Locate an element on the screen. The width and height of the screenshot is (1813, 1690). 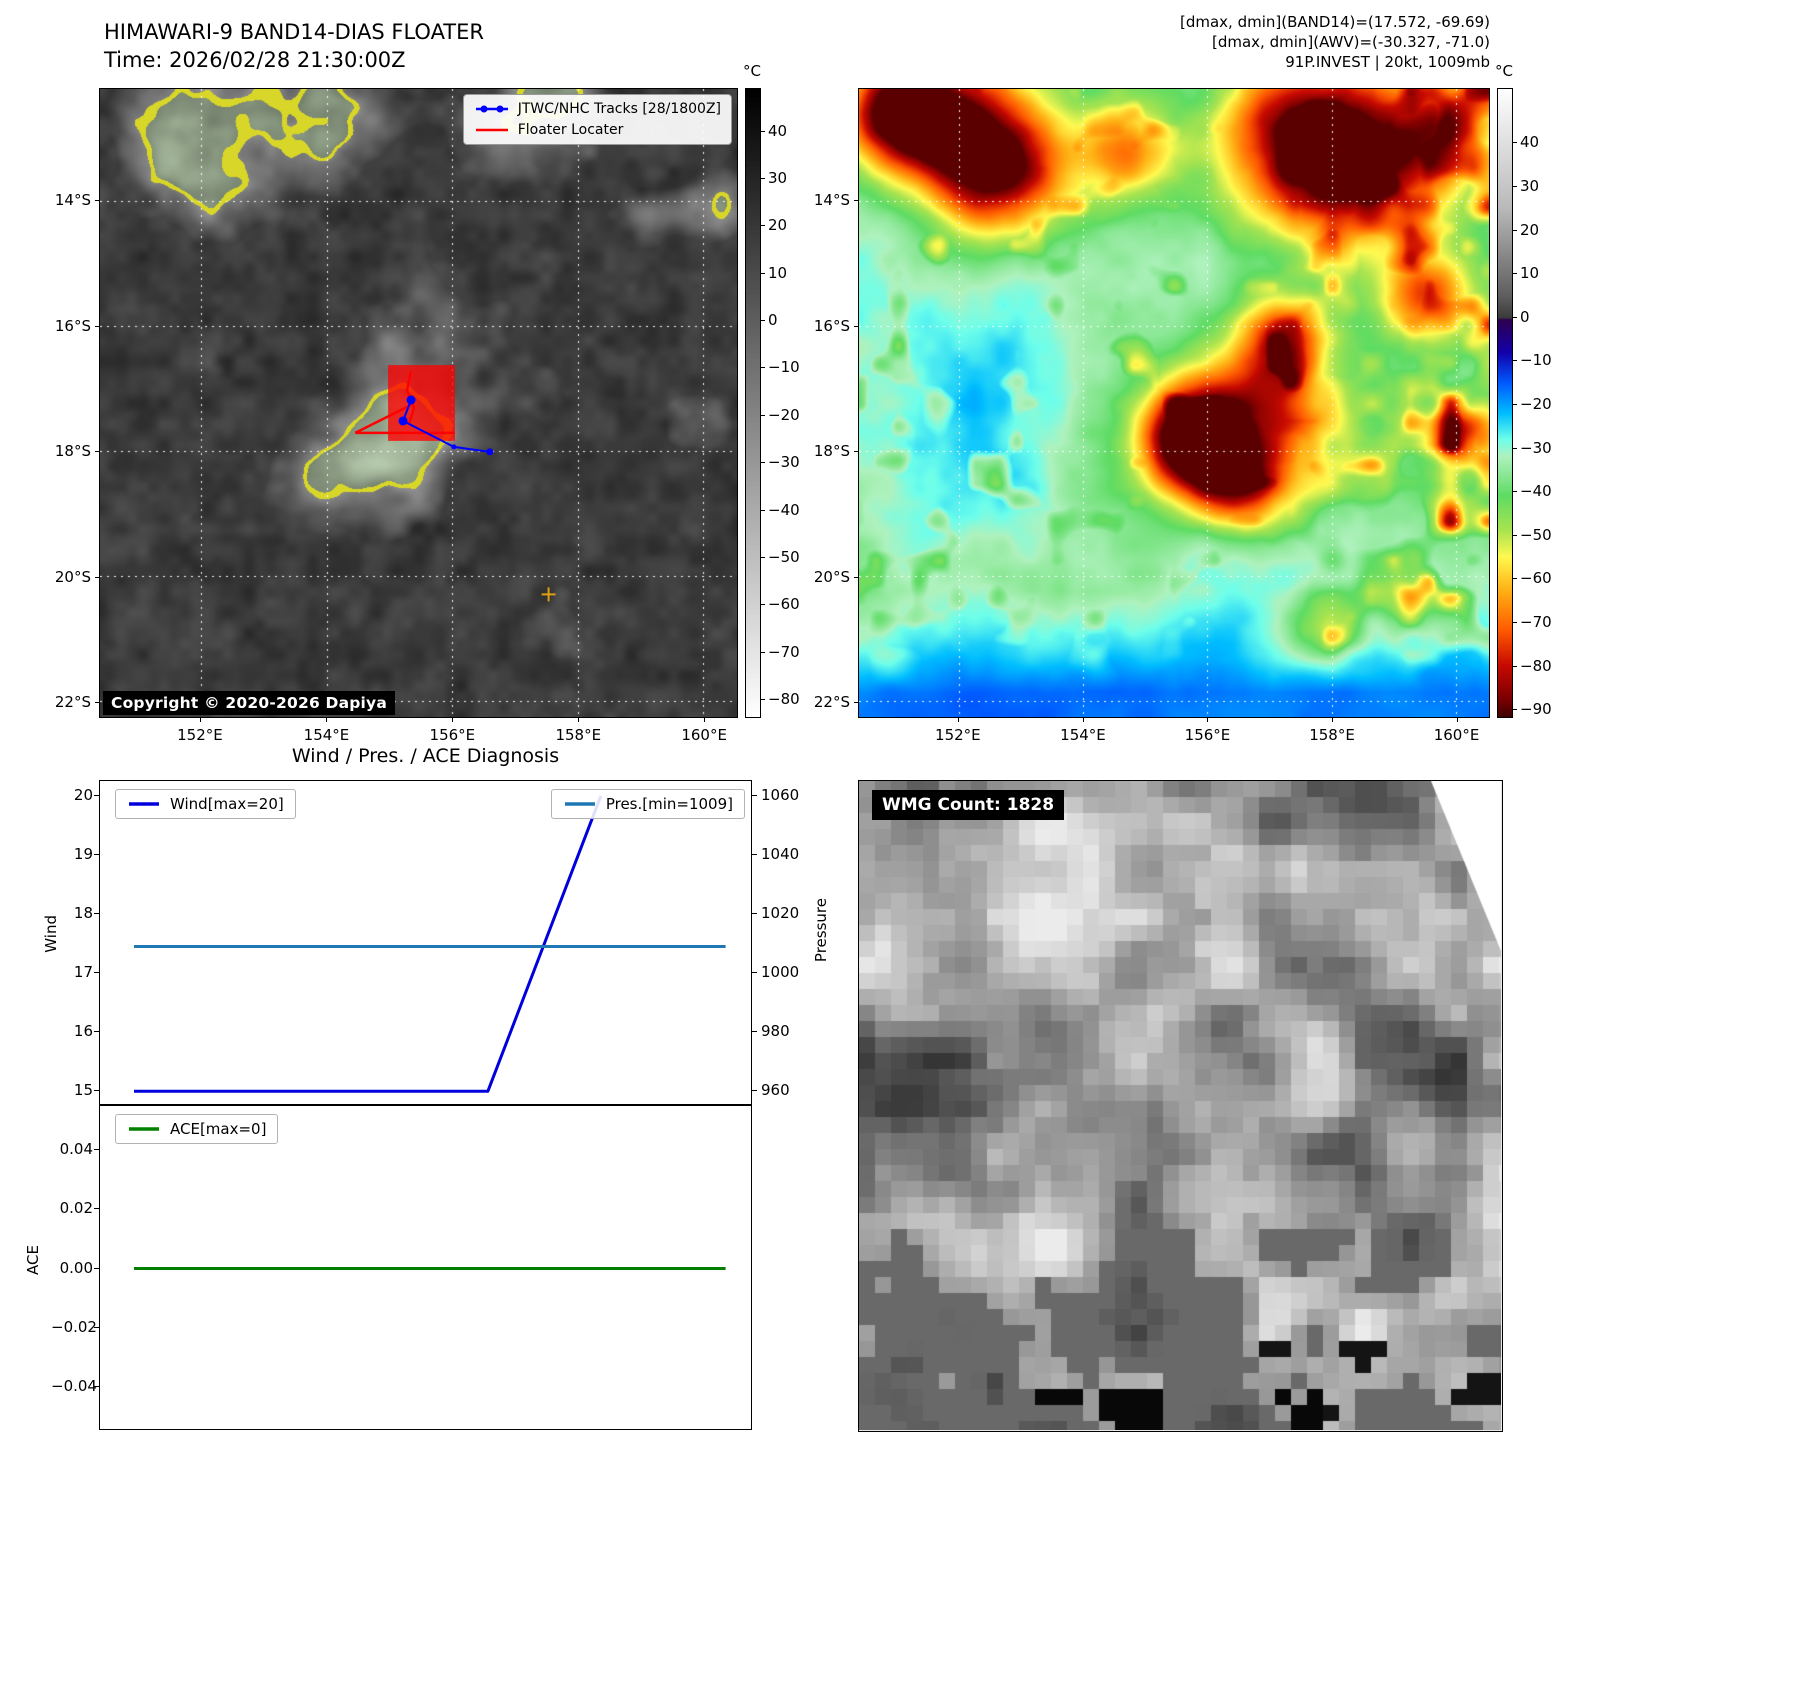
awv-lon-tick: 156°E is located at coordinates (1207, 735).